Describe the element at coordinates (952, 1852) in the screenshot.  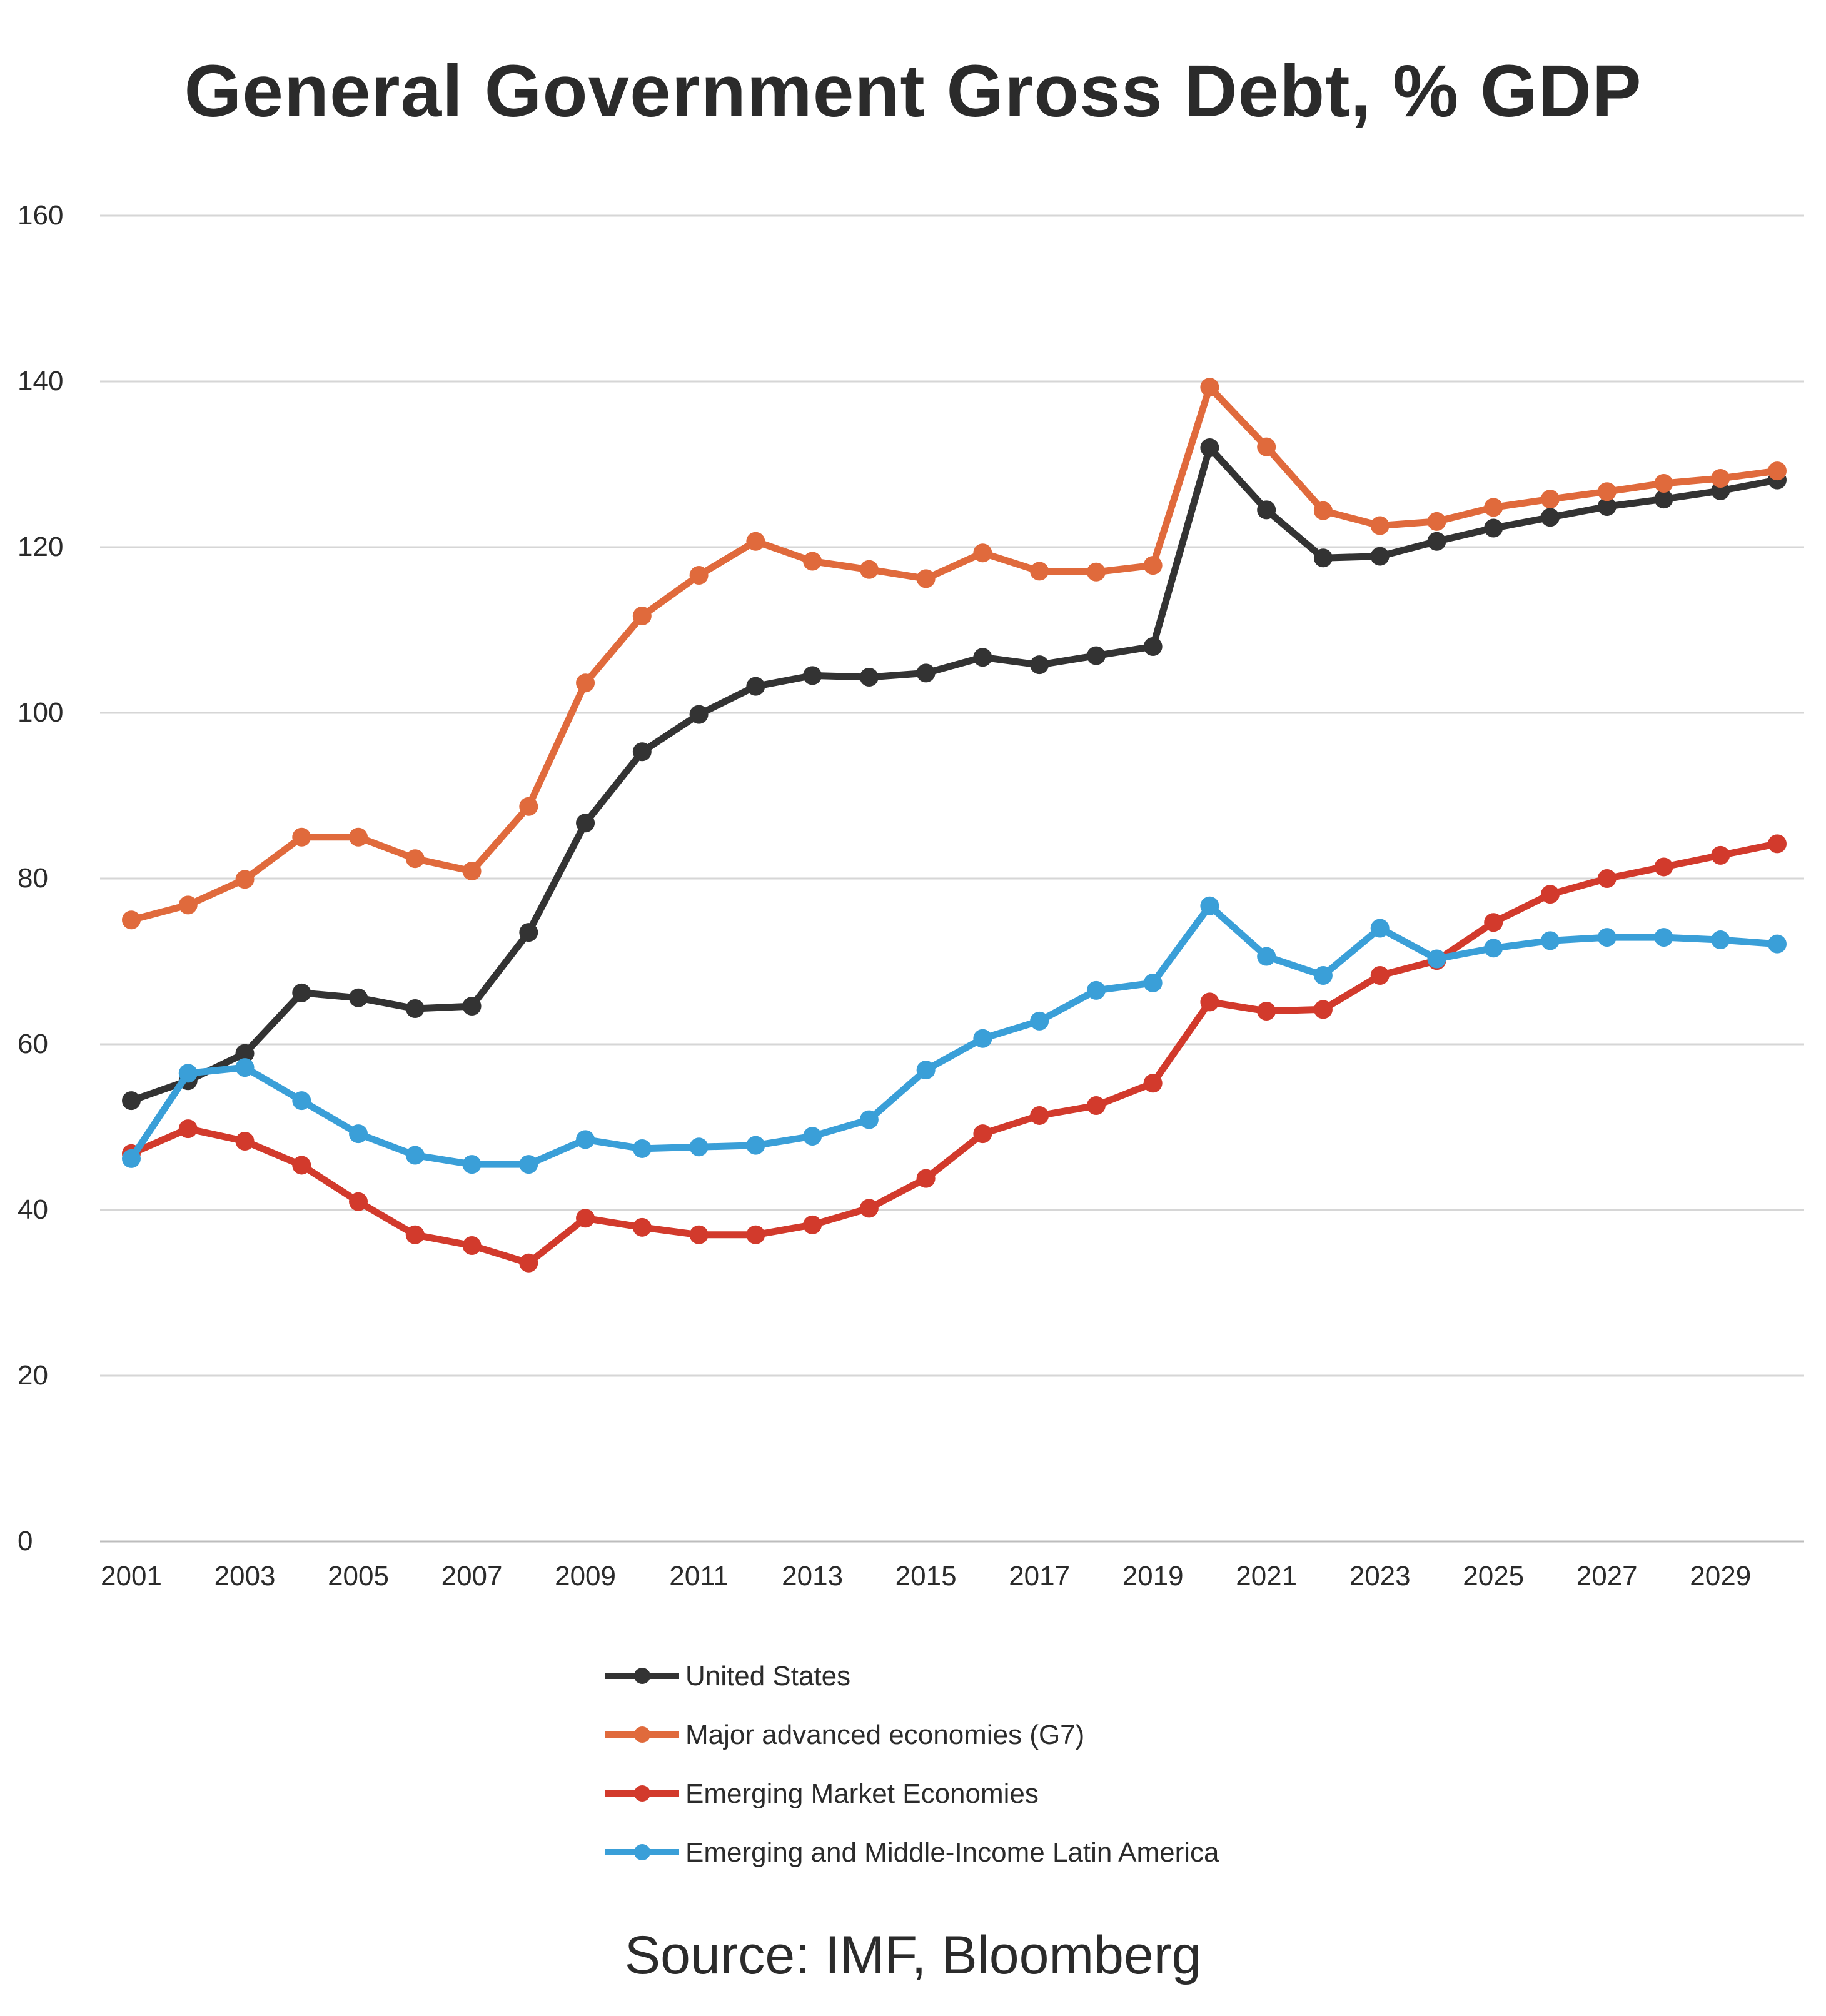
I see `legend-label: Emerging and Middle-Income Latin America` at that location.